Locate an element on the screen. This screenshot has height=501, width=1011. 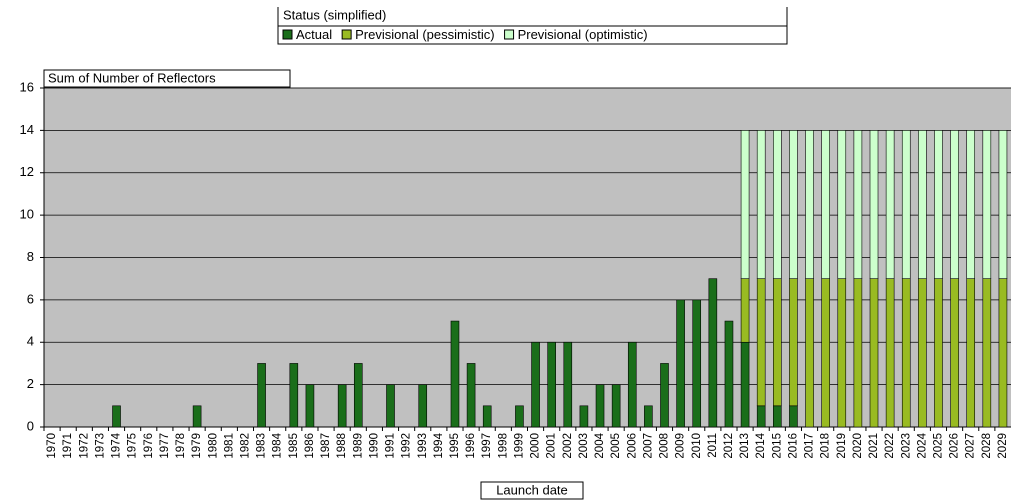
x-tick-label: 1979 is located at coordinates (197, 446).